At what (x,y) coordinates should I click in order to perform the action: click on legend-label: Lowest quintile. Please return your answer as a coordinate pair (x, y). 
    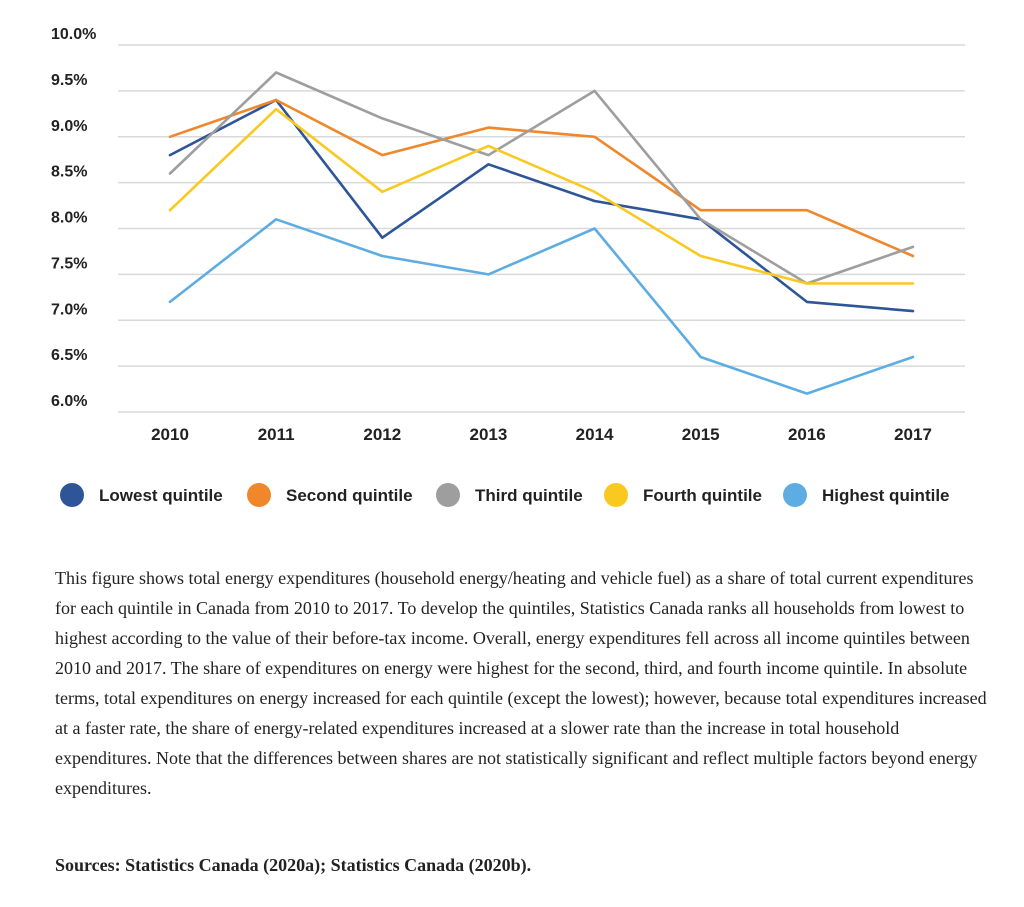
    Looking at the image, I should click on (161, 495).